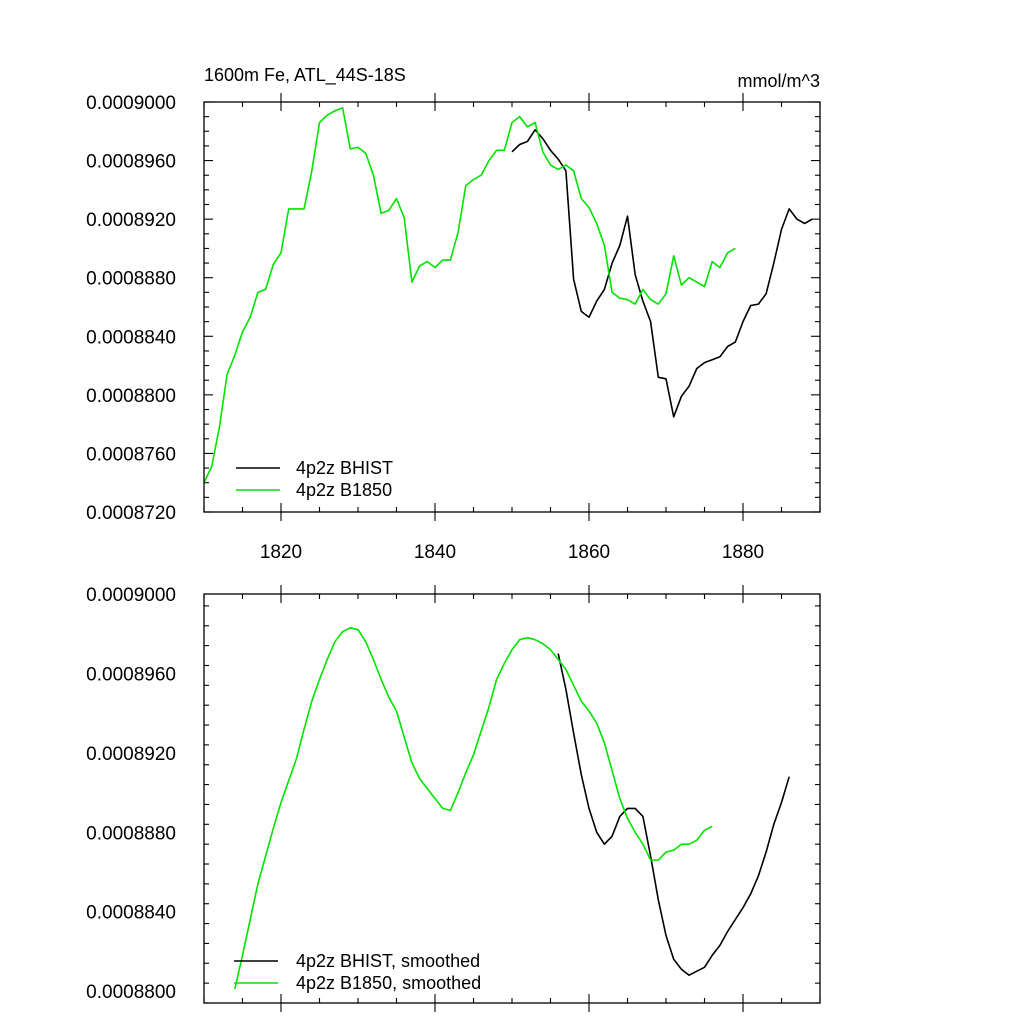  I want to click on legend-label: 4p2z B1850, so click(344, 490).